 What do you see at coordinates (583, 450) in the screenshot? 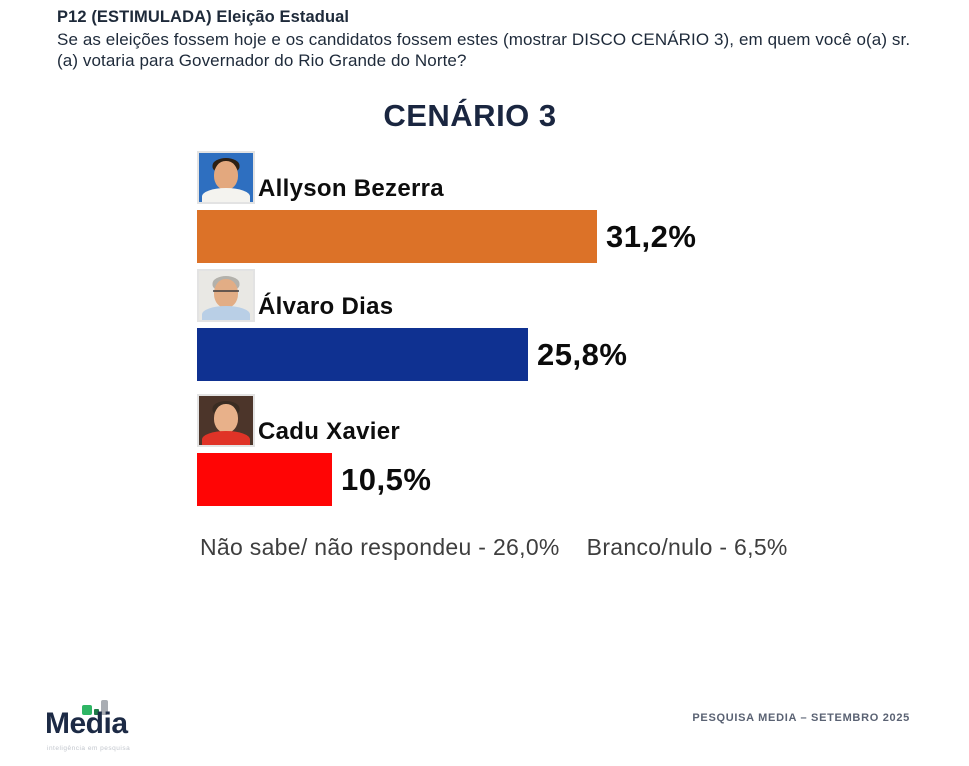
I see `candidate-row: Cadu Xavier 10,5%` at bounding box center [583, 450].